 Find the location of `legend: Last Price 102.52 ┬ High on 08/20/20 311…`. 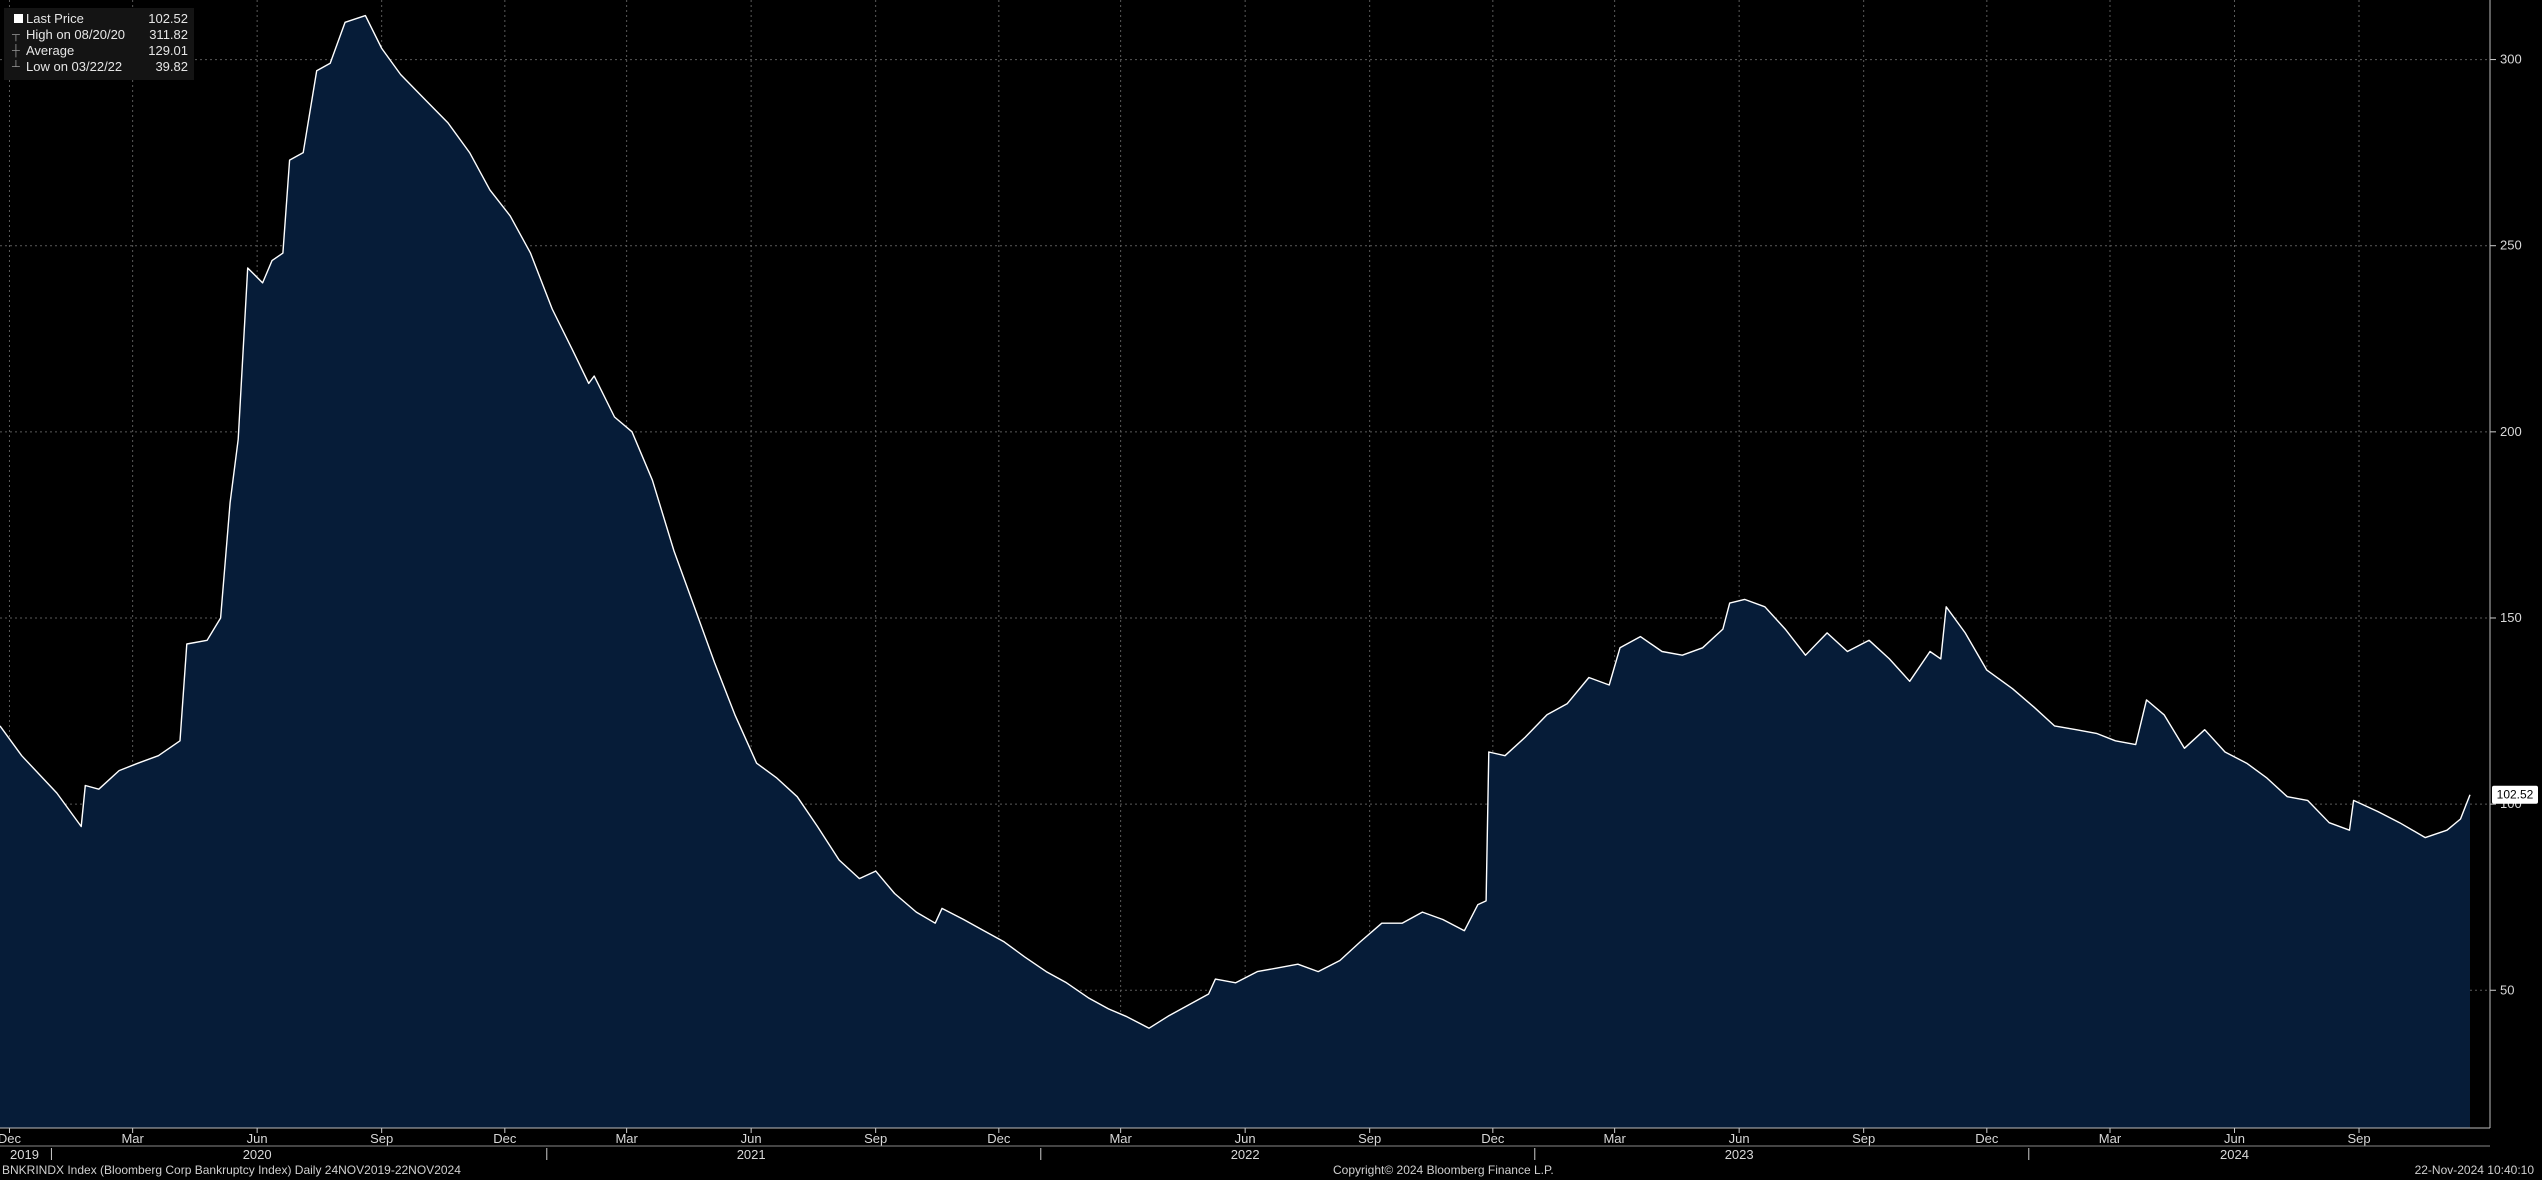

legend: Last Price 102.52 ┬ High on 08/20/20 311… is located at coordinates (99, 44).